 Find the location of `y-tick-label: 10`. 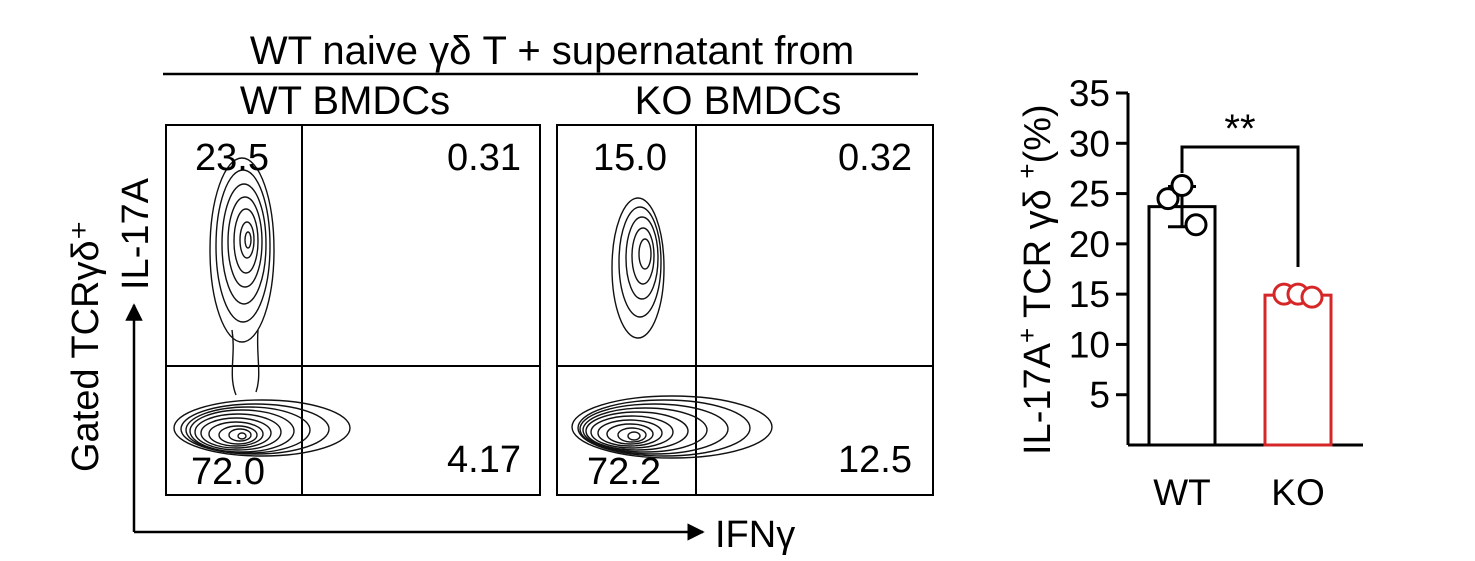

y-tick-label: 10 is located at coordinates (1089, 344).